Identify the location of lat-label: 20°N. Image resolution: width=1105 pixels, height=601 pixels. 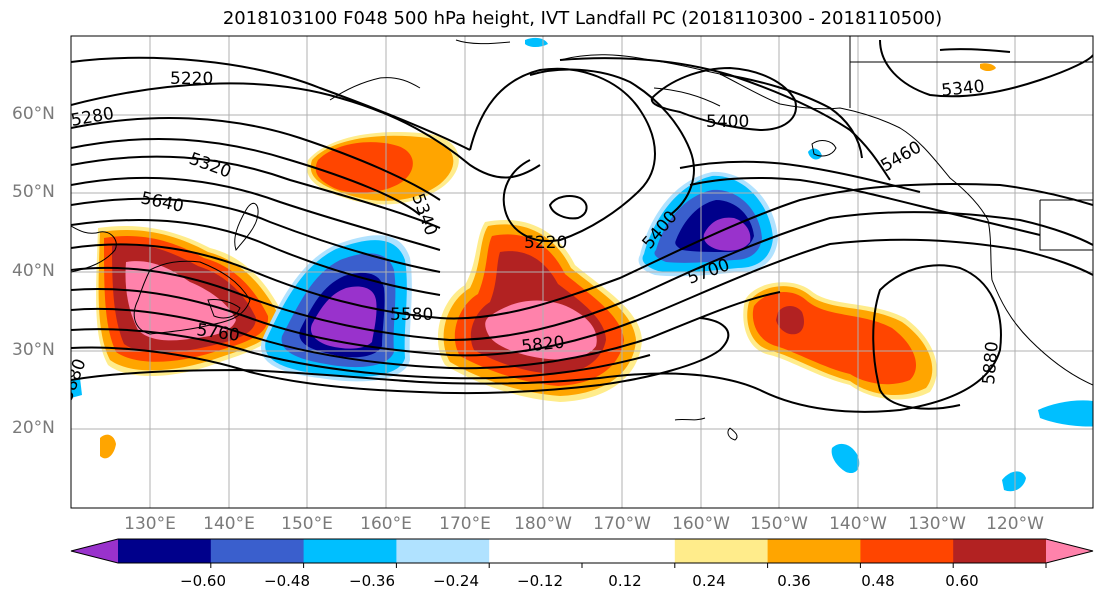
(33, 428).